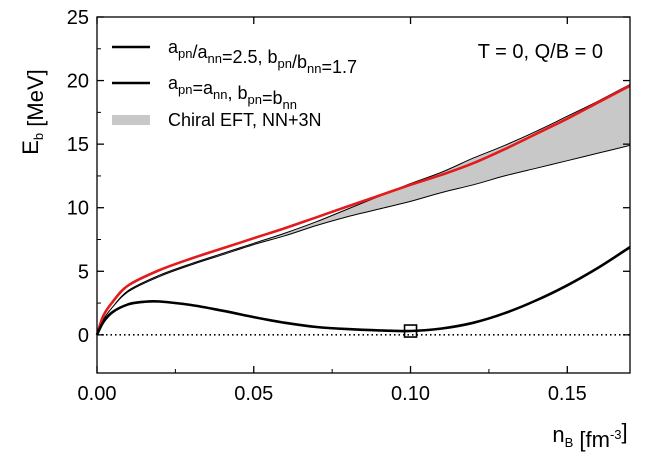  Describe the element at coordinates (83, 336) in the screenshot. I see `y-tick-label: 0` at that location.